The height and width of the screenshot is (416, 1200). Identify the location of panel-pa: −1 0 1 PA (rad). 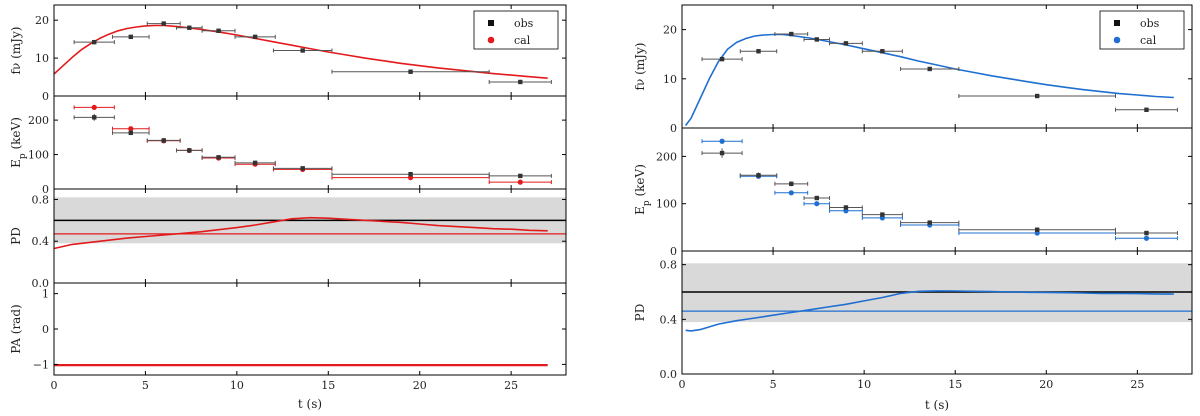
(288, 329).